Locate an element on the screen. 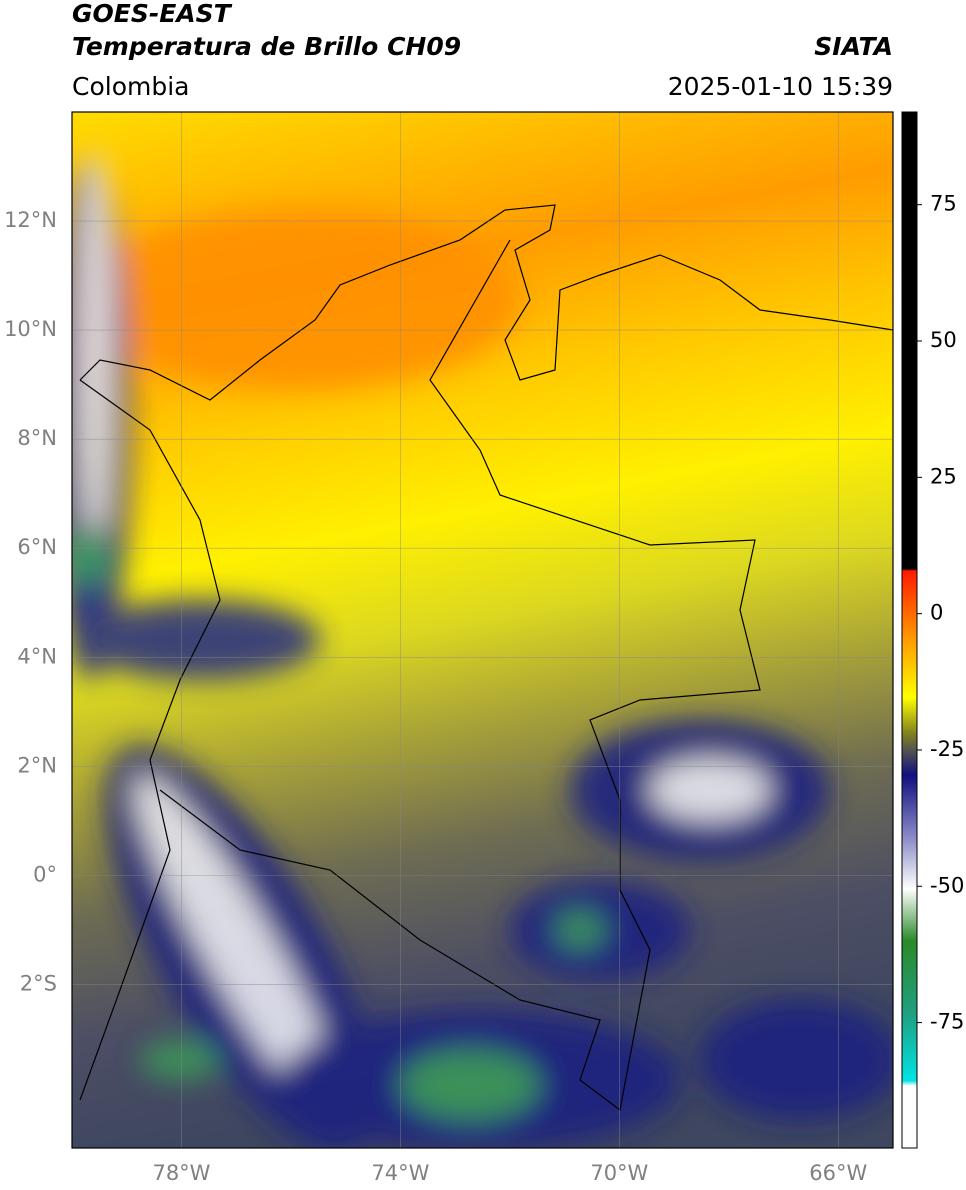 This screenshot has height=1190, width=966. datetime: 2025-01-10 15:39 is located at coordinates (780, 86).